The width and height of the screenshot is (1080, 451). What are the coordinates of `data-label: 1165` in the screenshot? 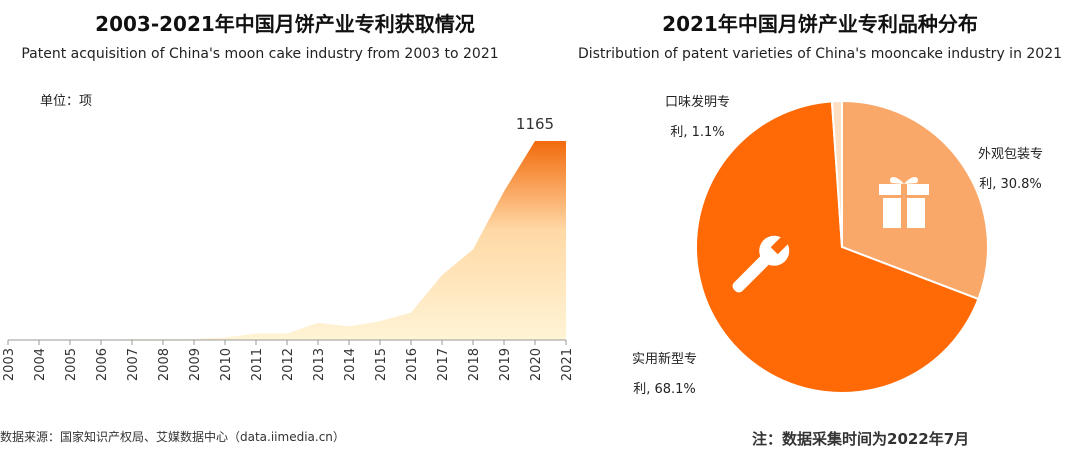 It's located at (535, 124).